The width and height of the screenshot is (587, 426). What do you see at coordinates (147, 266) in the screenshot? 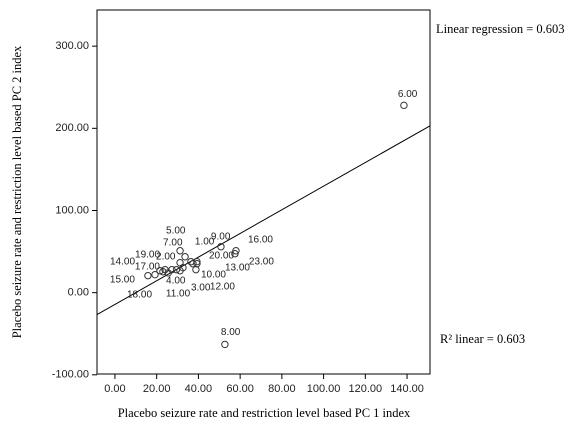
I see `point-label: 17.00` at bounding box center [147, 266].